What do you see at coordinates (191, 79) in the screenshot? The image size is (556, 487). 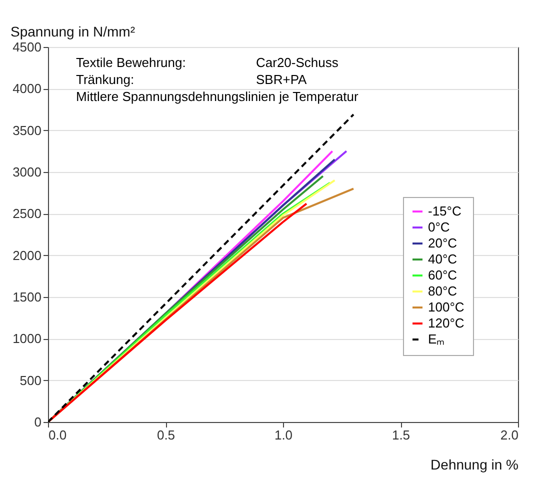 I see `text: Tränkung: SBR+PA` at bounding box center [191, 79].